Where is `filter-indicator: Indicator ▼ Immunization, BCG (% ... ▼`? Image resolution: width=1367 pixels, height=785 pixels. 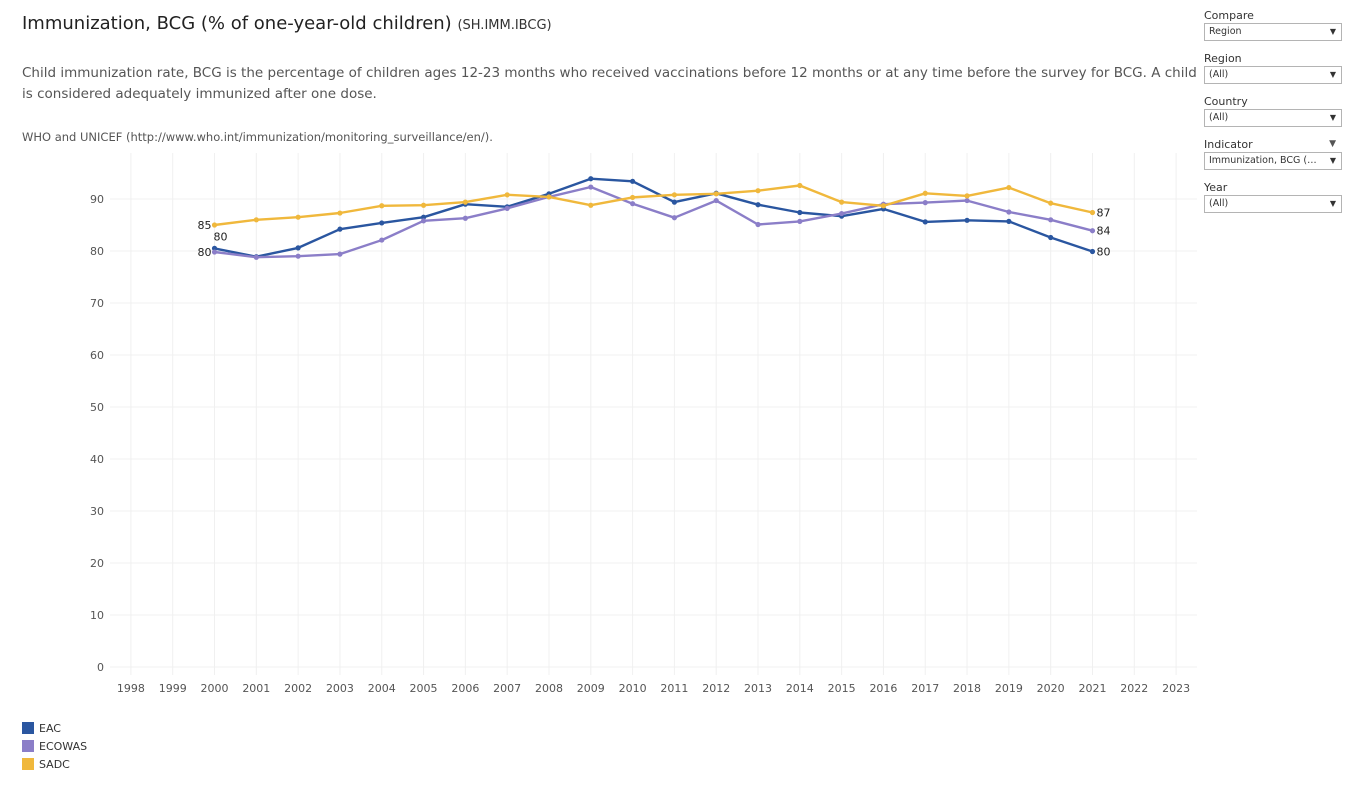 filter-indicator: Indicator ▼ Immunization, BCG (% ... ▼ is located at coordinates (1273, 153).